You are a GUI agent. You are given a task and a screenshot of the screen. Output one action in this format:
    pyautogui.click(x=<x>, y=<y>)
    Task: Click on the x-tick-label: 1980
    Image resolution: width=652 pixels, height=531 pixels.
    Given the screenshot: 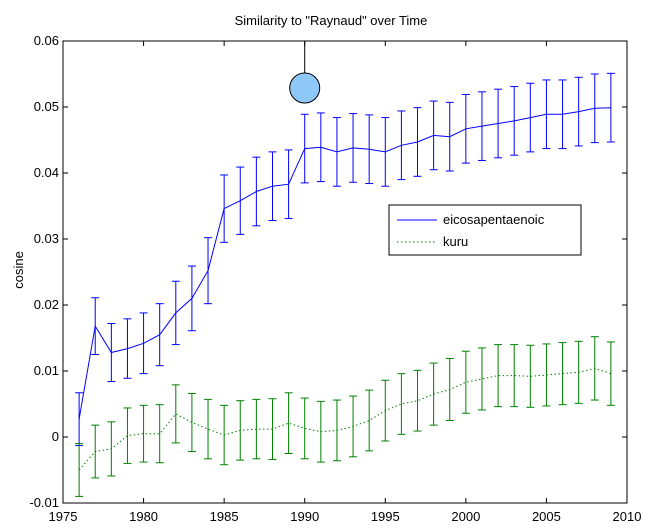 What is the action you would take?
    pyautogui.click(x=143, y=516)
    